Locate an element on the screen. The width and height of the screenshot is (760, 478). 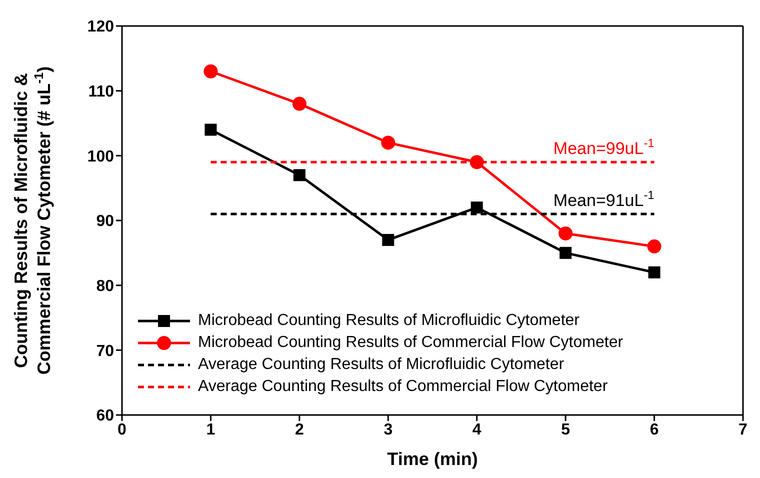
y-tick-label: 80 is located at coordinates (105, 287).